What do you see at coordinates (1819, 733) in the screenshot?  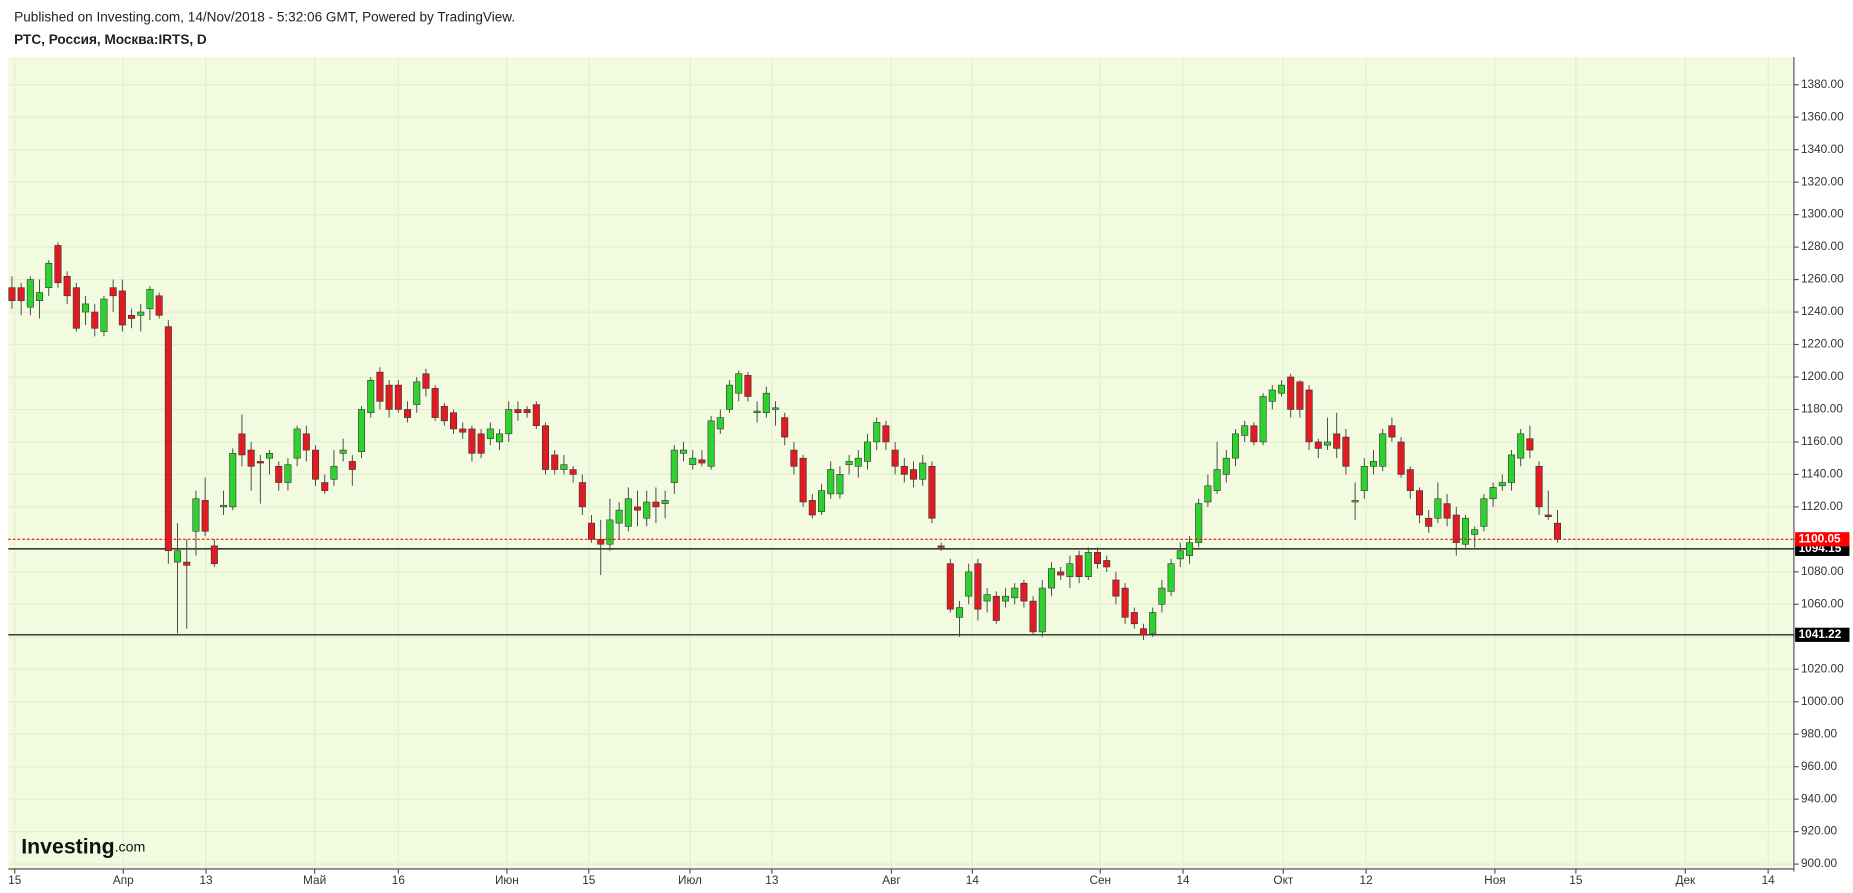 I see `y-tick-label: 980.00` at bounding box center [1819, 733].